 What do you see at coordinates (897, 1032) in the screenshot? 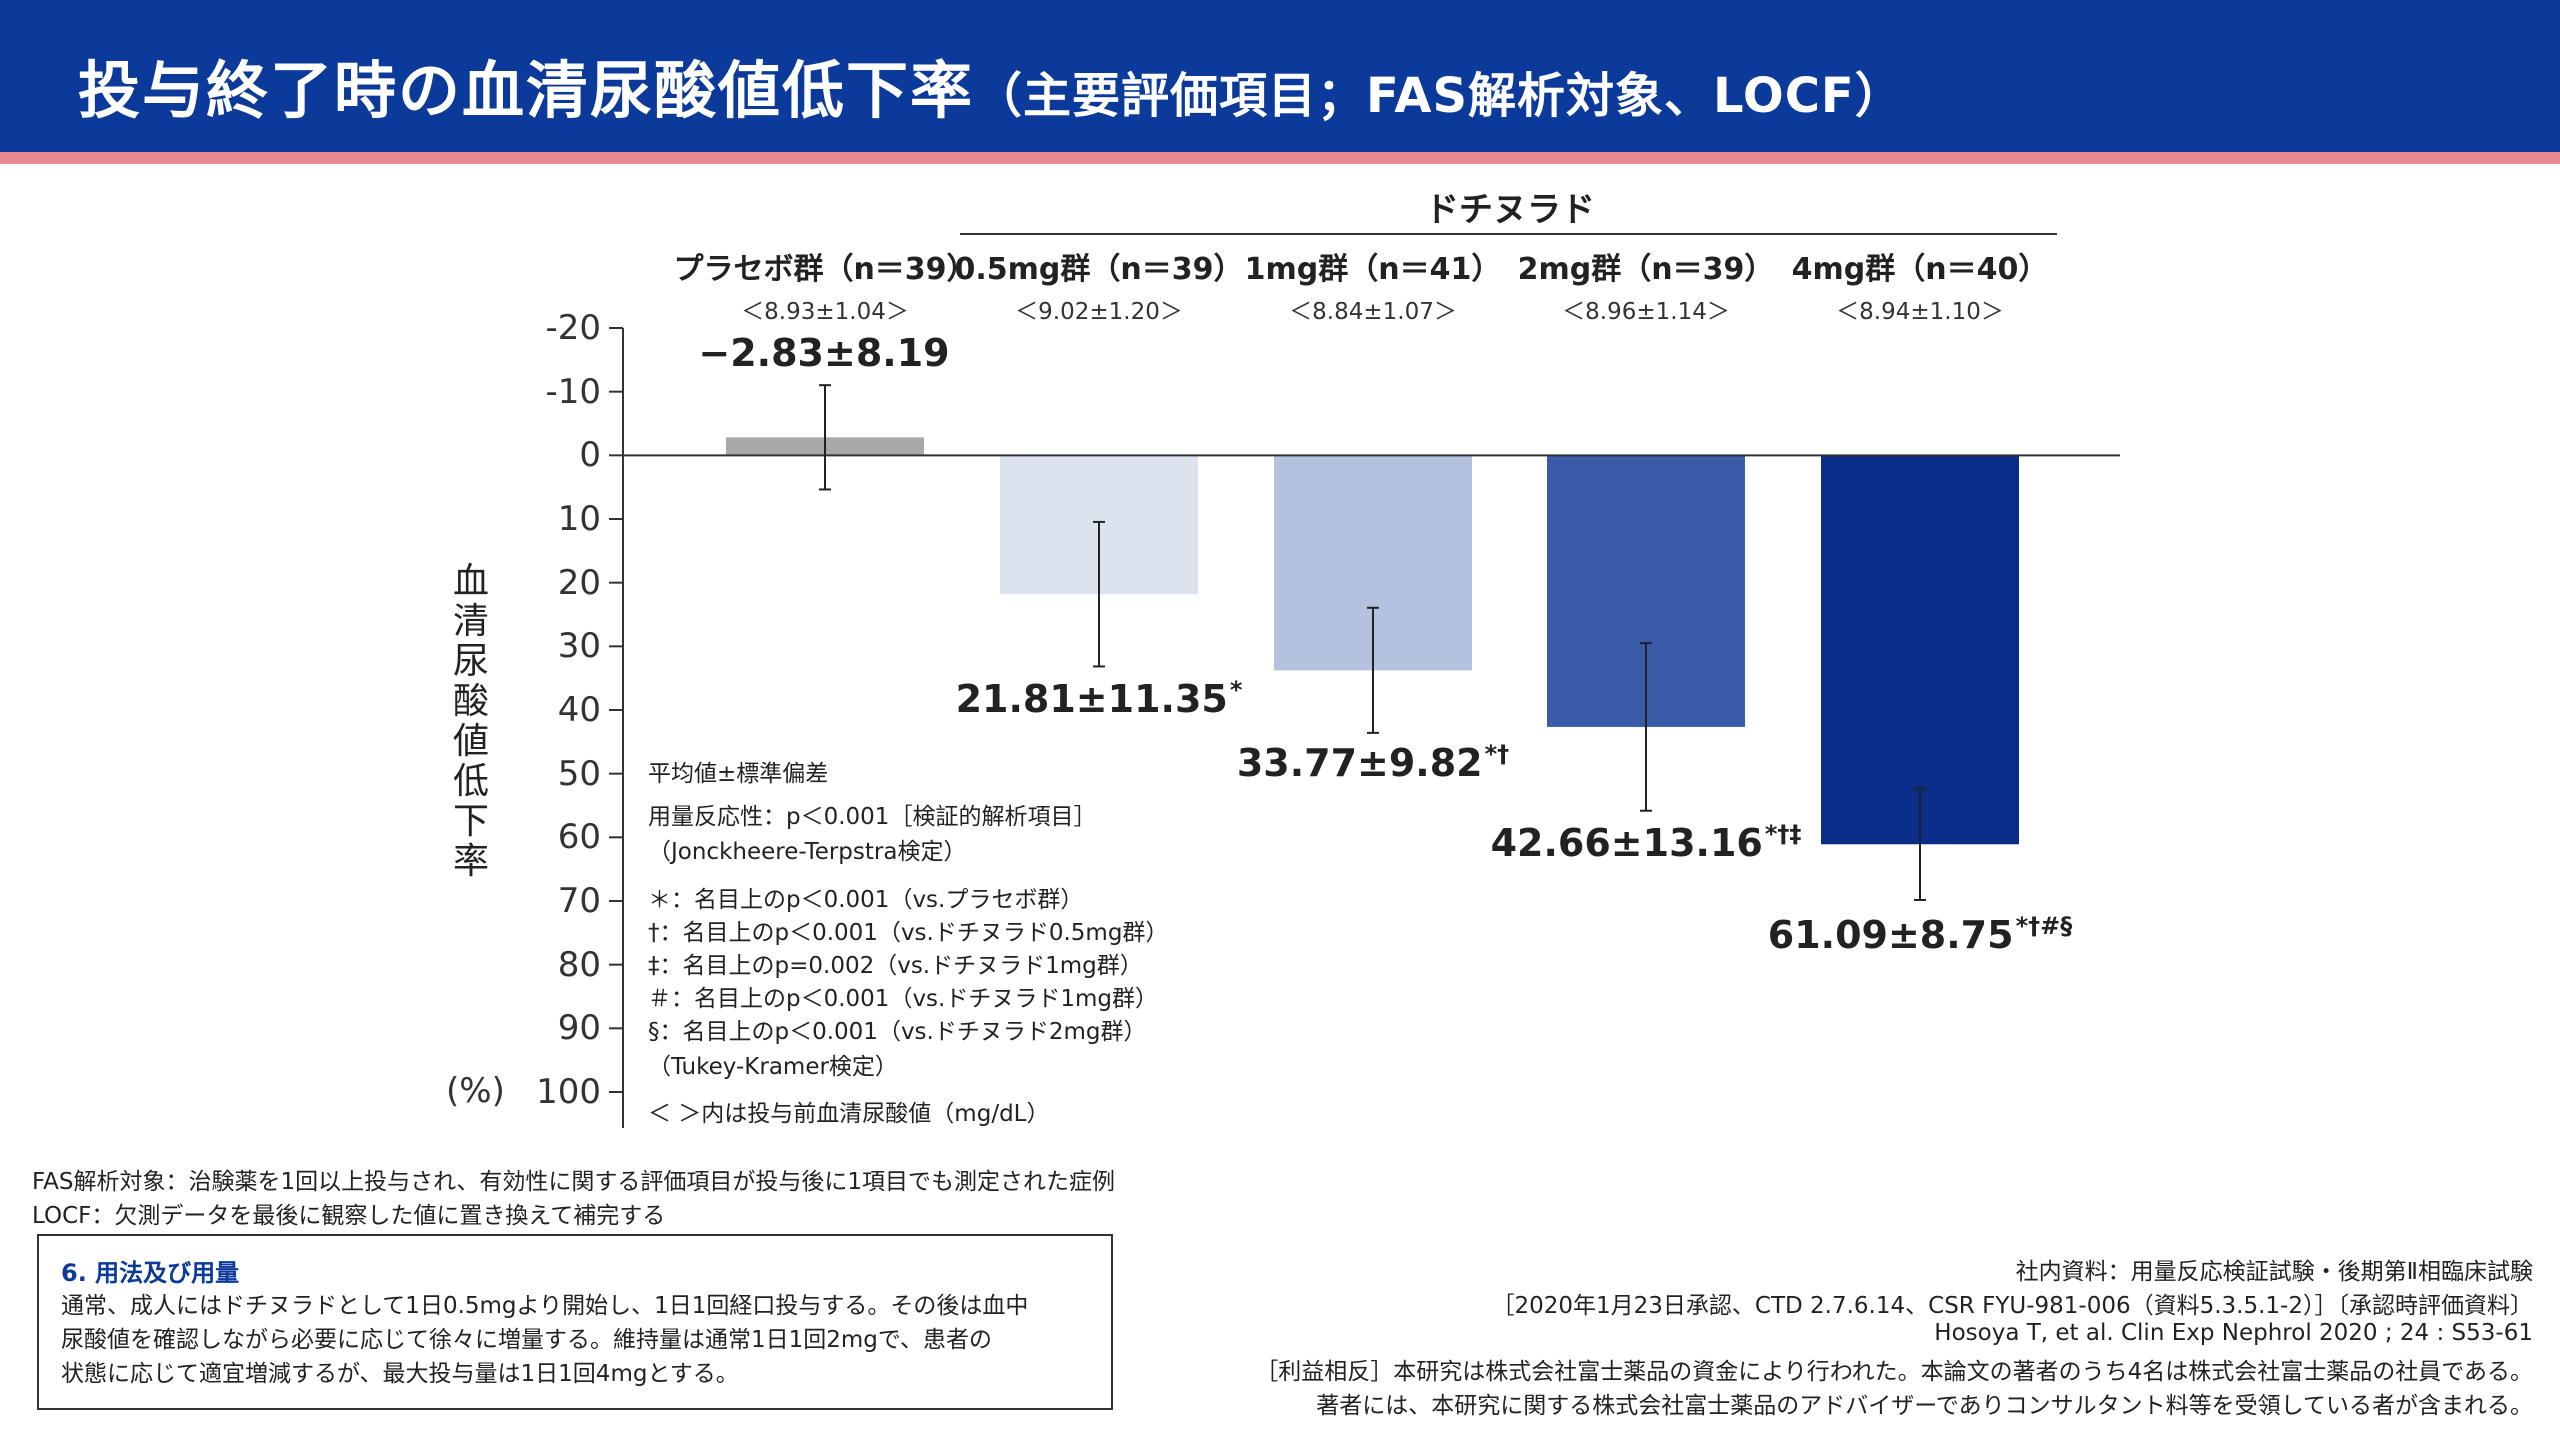
I see `legend-note: §：名目上のp＜0.001（vs.ドチヌラド2mg群）` at bounding box center [897, 1032].